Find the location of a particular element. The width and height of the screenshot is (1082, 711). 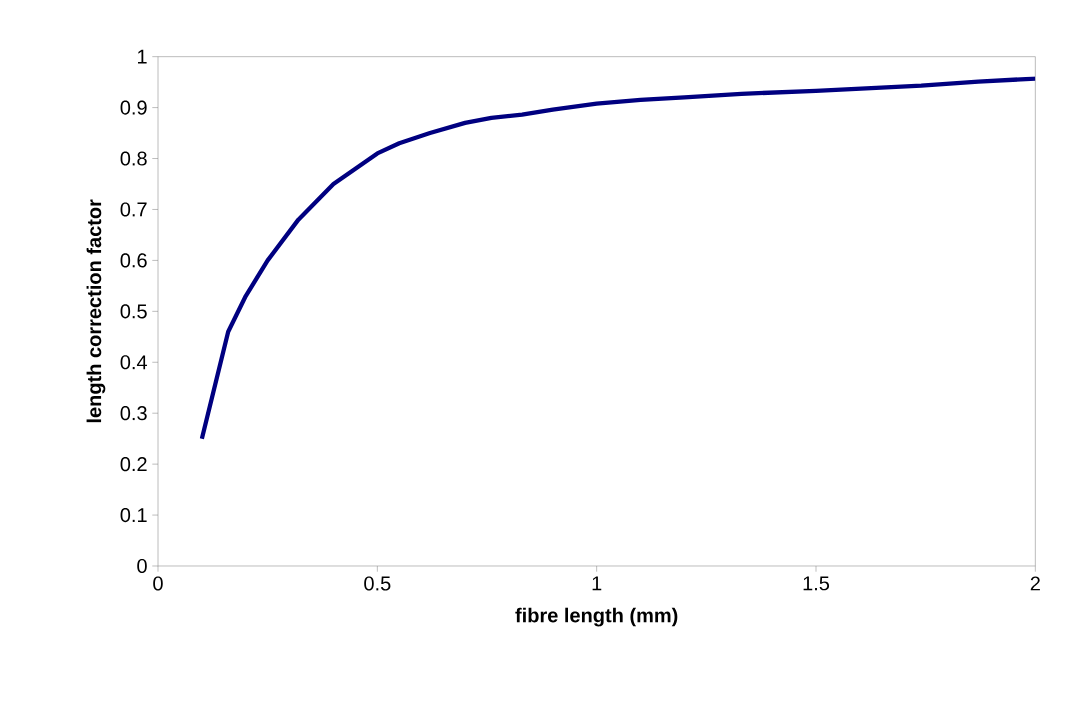

y-tick-label: 0.5 is located at coordinates (133, 311).